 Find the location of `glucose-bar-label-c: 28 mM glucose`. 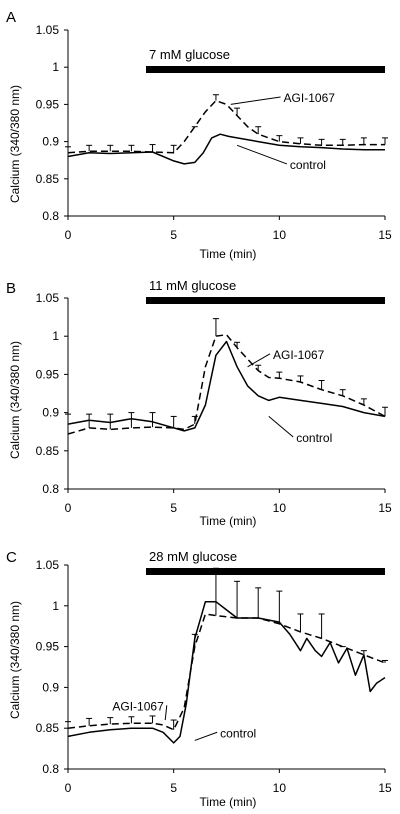

glucose-bar-label-c: 28 mM glucose is located at coordinates (193, 556).